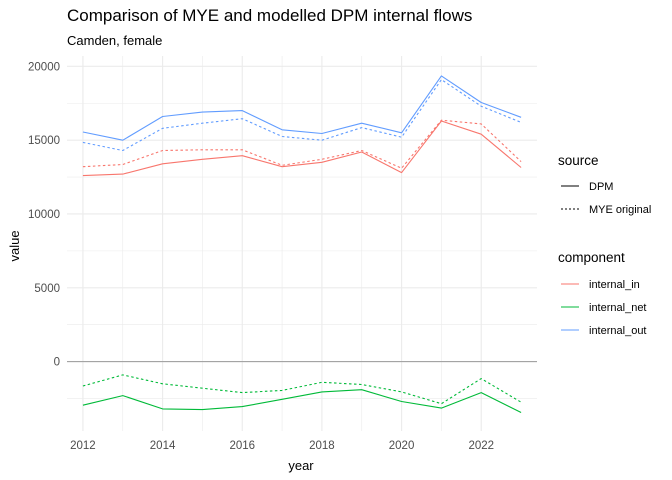 This screenshot has height=480, width=672. I want to click on chart-subtitle: Camden, female, so click(115, 40).